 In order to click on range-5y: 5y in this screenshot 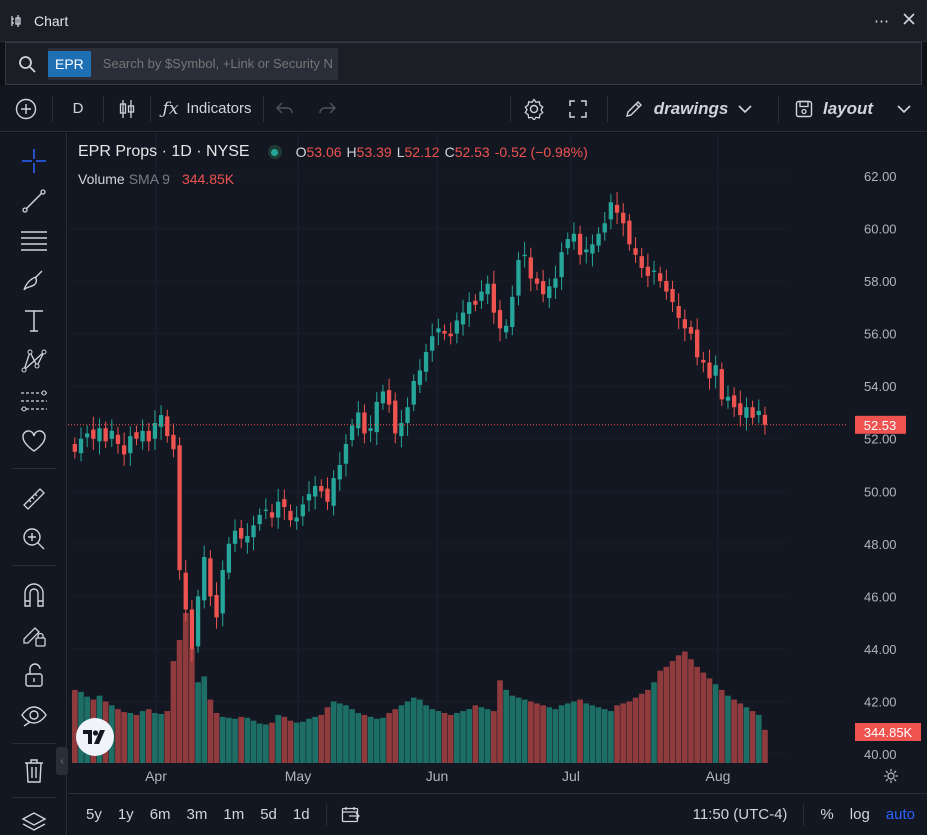, I will do `click(94, 814)`.